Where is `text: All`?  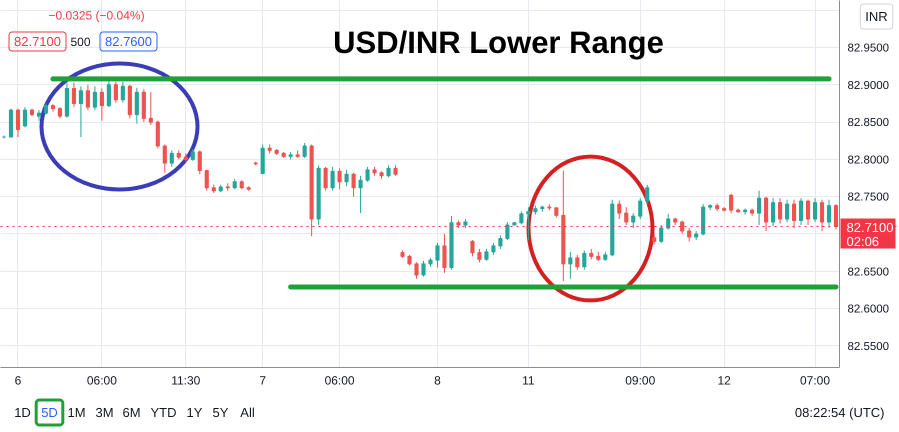 text: All is located at coordinates (247, 412).